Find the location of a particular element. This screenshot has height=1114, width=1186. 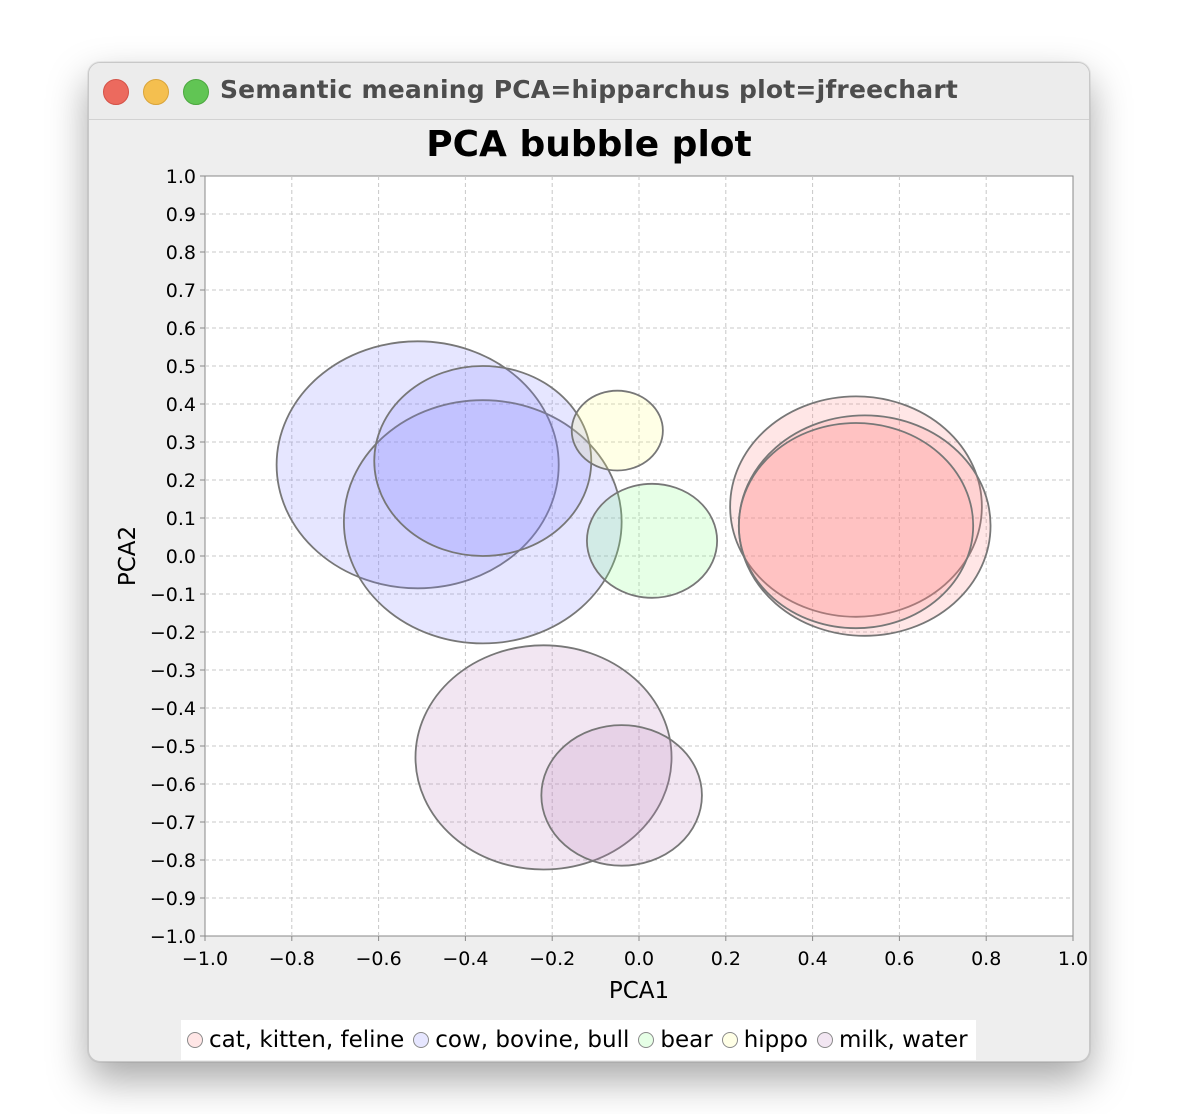

y-tick-label: −0.7 is located at coordinates (173, 823).